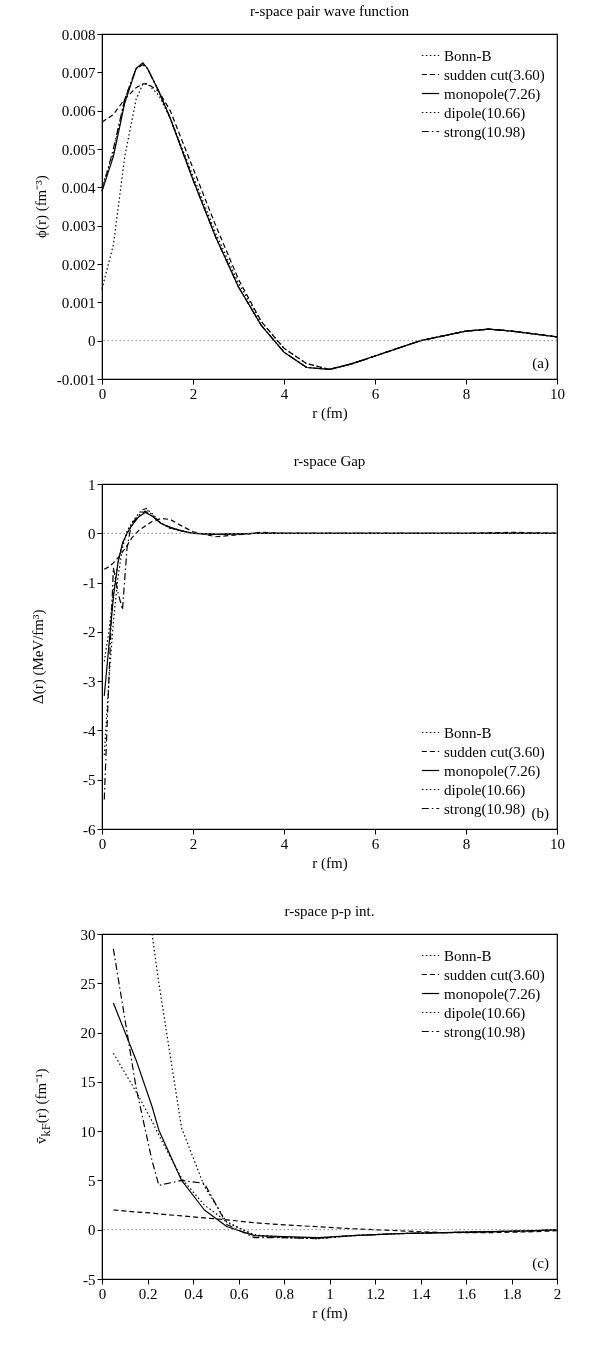 The height and width of the screenshot is (1369, 593). What do you see at coordinates (239, 1293) in the screenshot?
I see `x-tick-label: 0.6` at bounding box center [239, 1293].